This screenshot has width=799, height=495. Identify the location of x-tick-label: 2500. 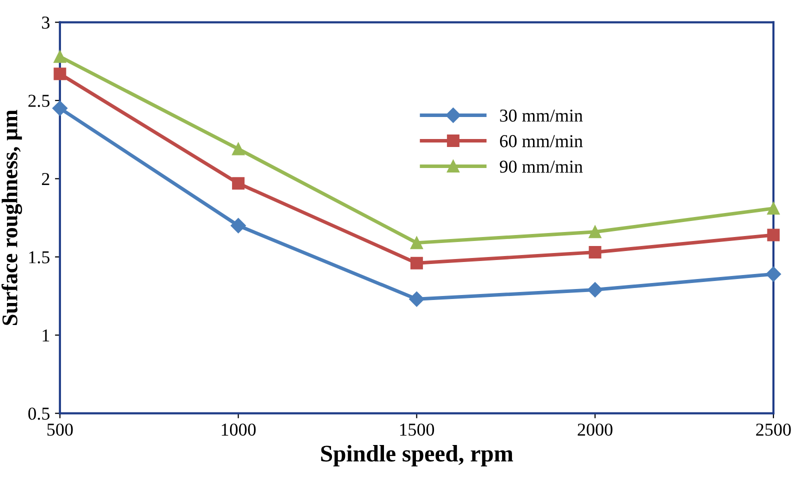
(773, 430).